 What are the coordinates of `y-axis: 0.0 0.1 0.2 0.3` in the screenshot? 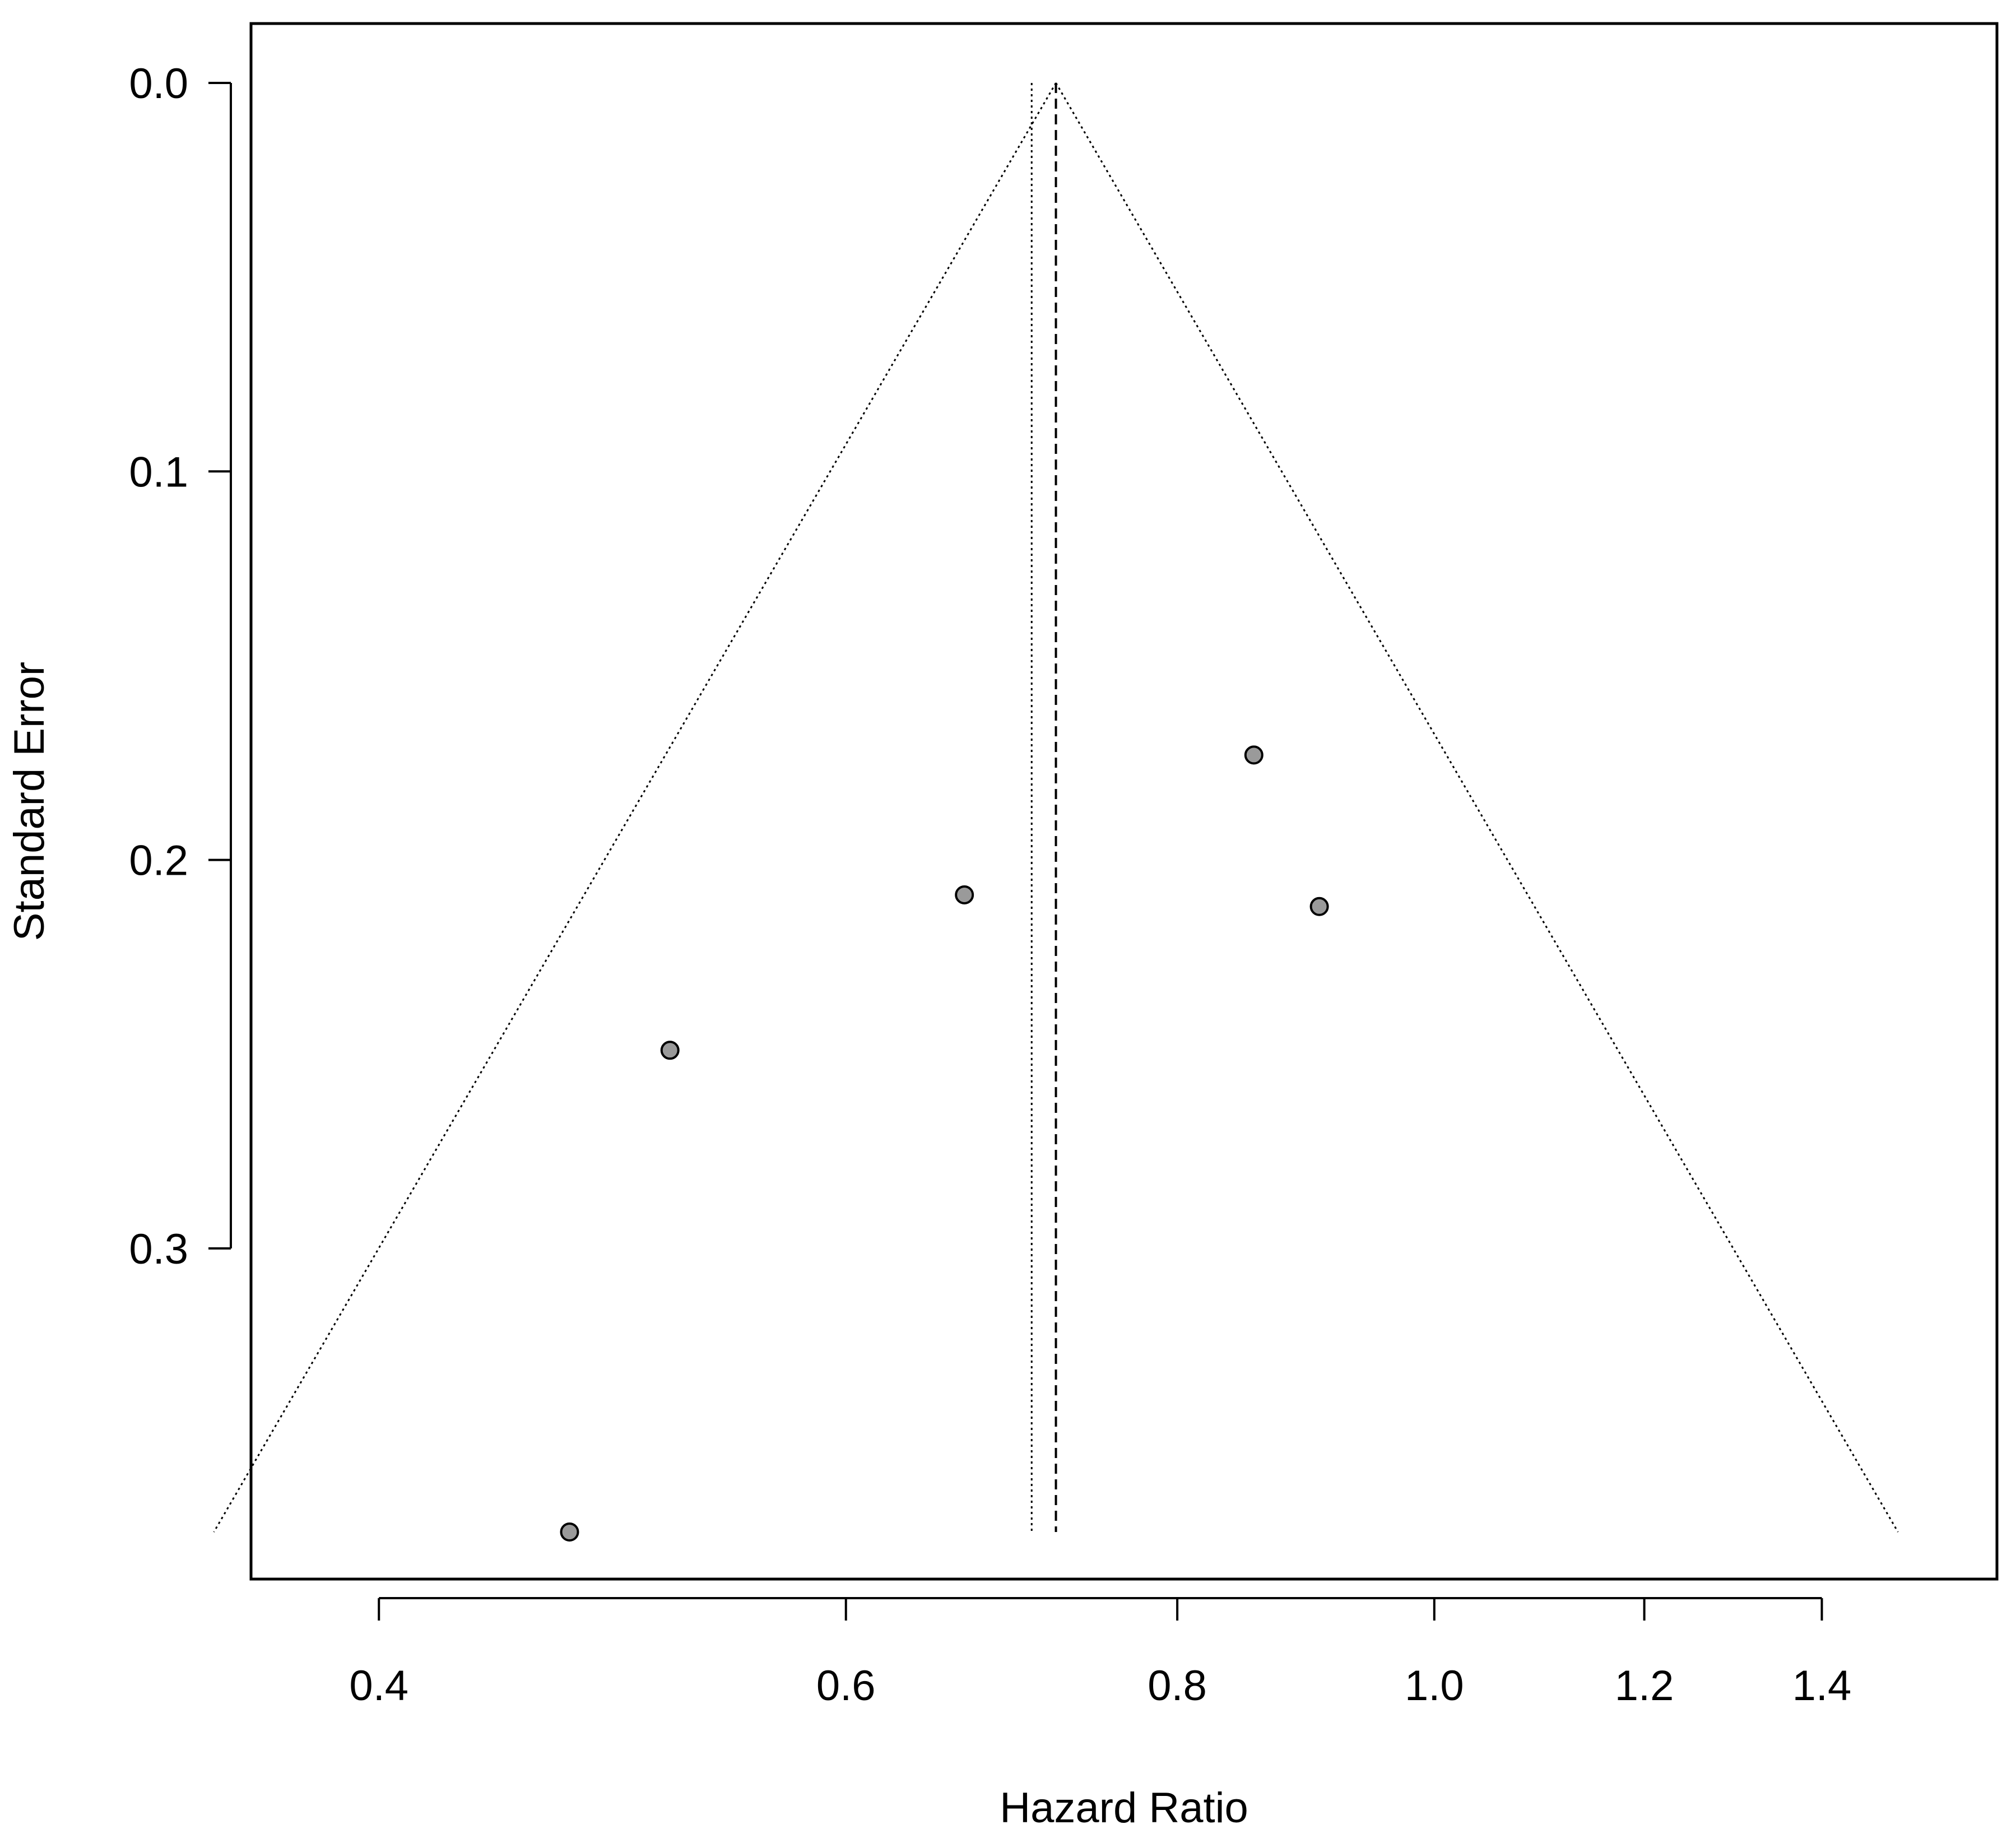 It's located at (181, 666).